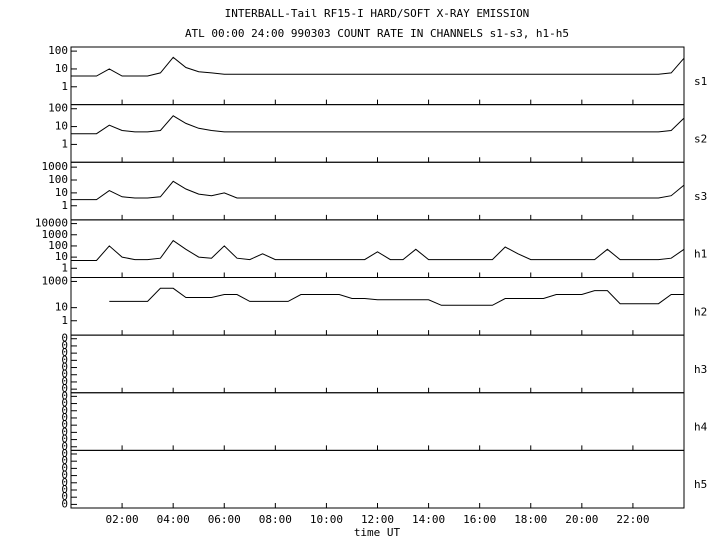 Image resolution: width=720 pixels, height=550 pixels. I want to click on panel-label: s2, so click(700, 138).